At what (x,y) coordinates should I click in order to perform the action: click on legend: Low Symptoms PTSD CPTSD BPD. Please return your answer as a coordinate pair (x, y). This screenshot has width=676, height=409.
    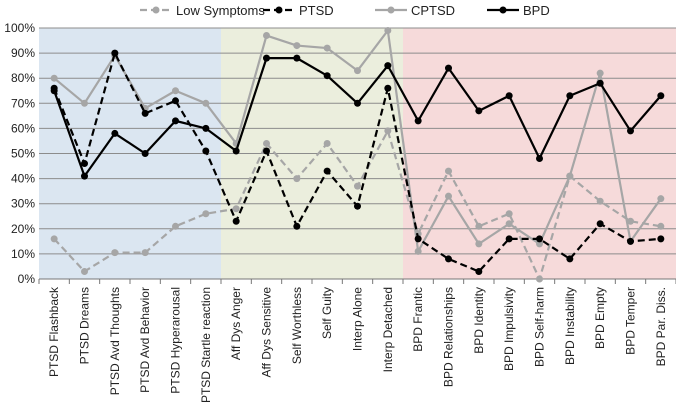
    Looking at the image, I should click on (345, 10).